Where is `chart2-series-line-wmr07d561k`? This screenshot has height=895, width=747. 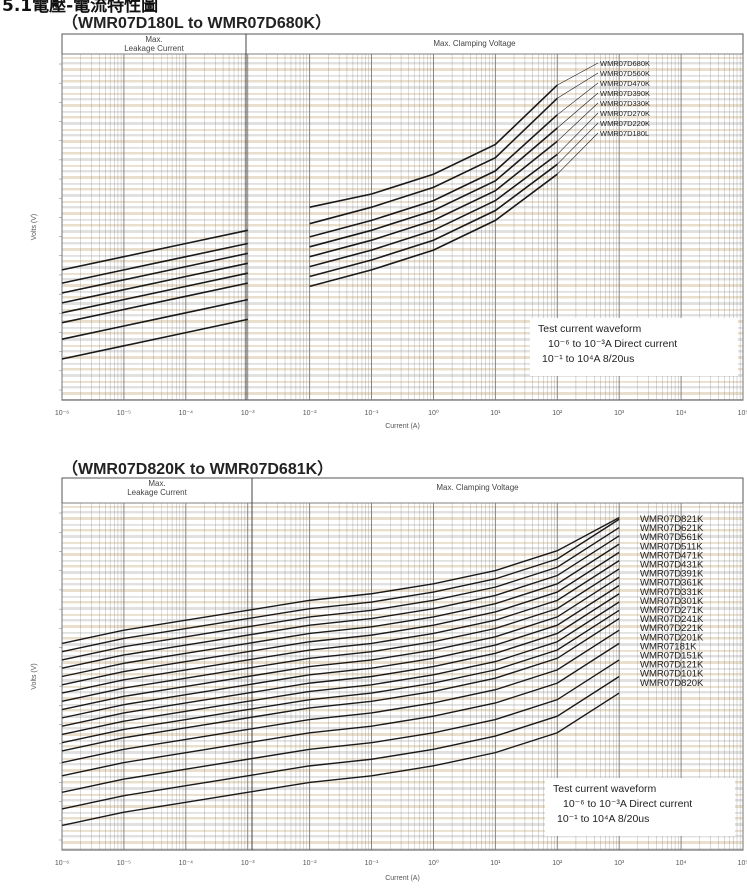 chart2-series-line-wmr07d561k is located at coordinates (340, 593).